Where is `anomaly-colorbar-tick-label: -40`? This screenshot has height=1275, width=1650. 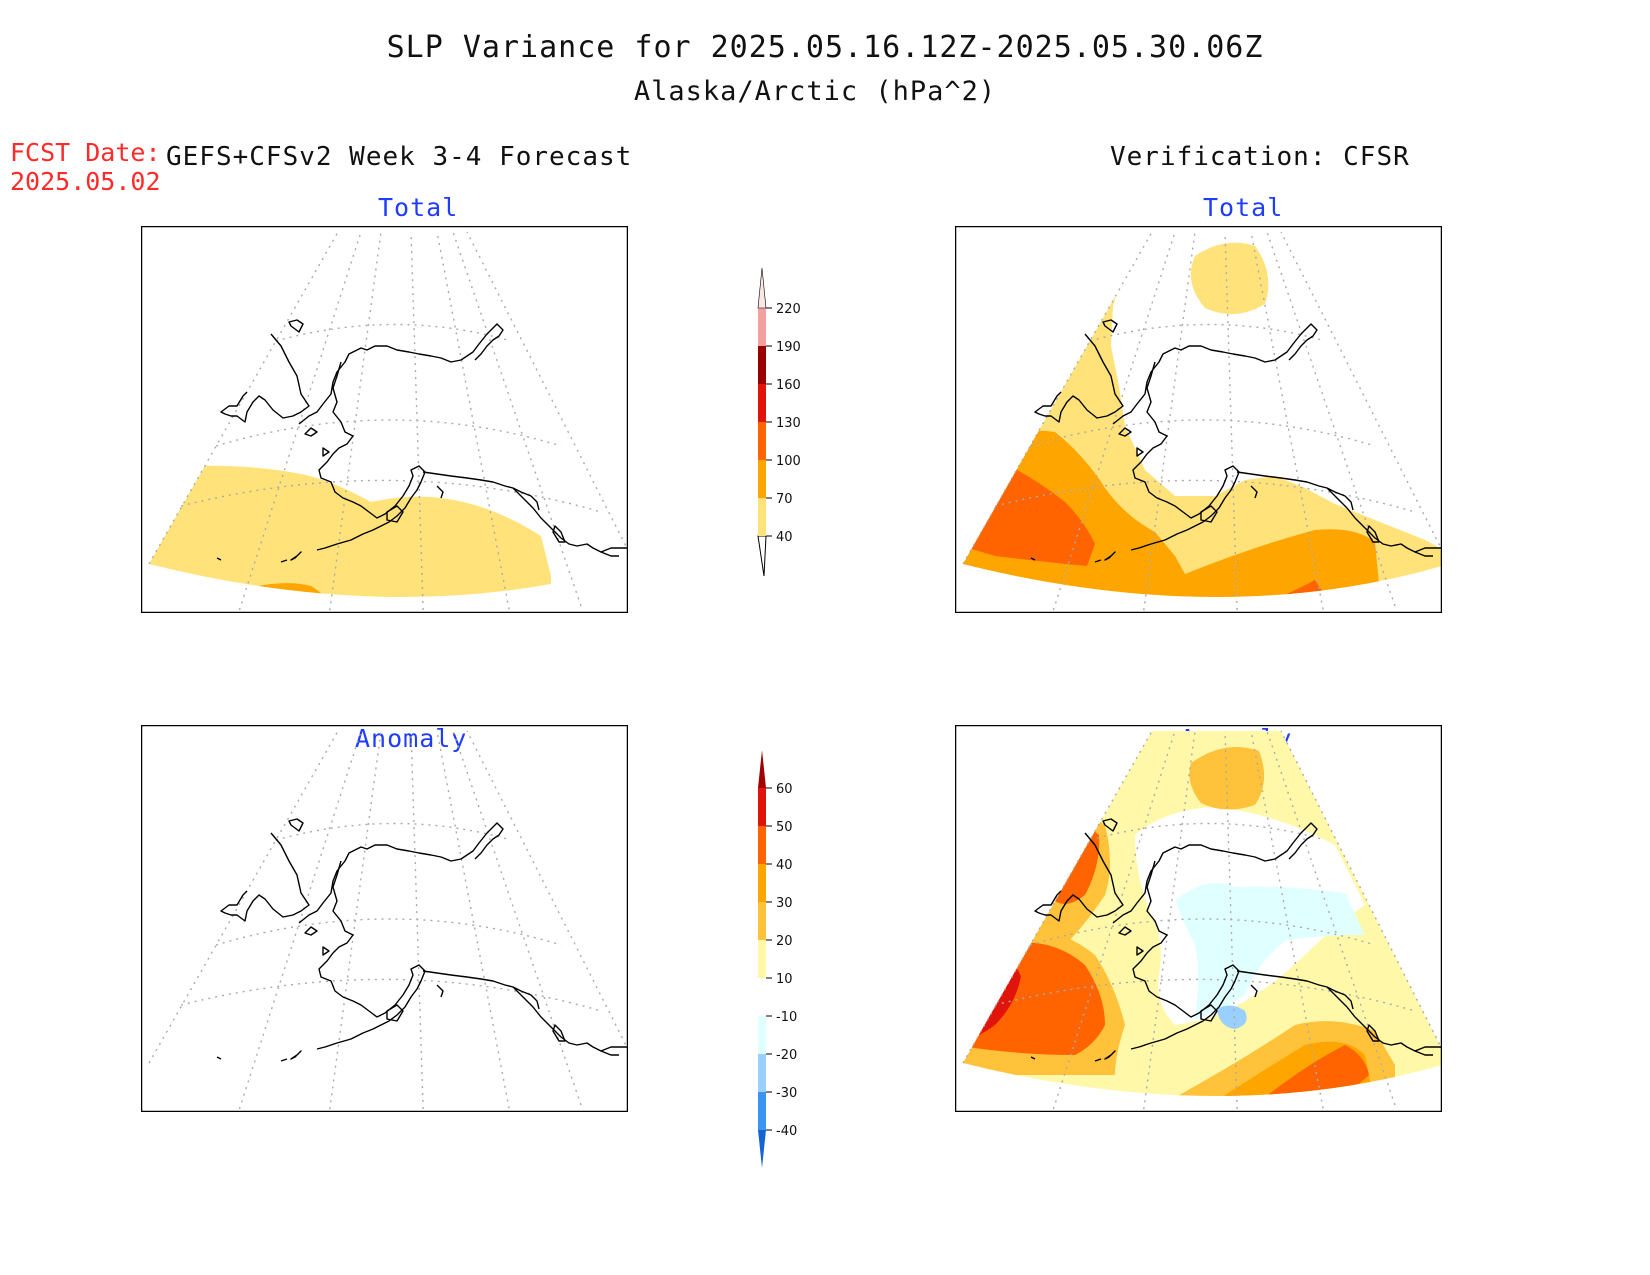 anomaly-colorbar-tick-label: -40 is located at coordinates (786, 1131).